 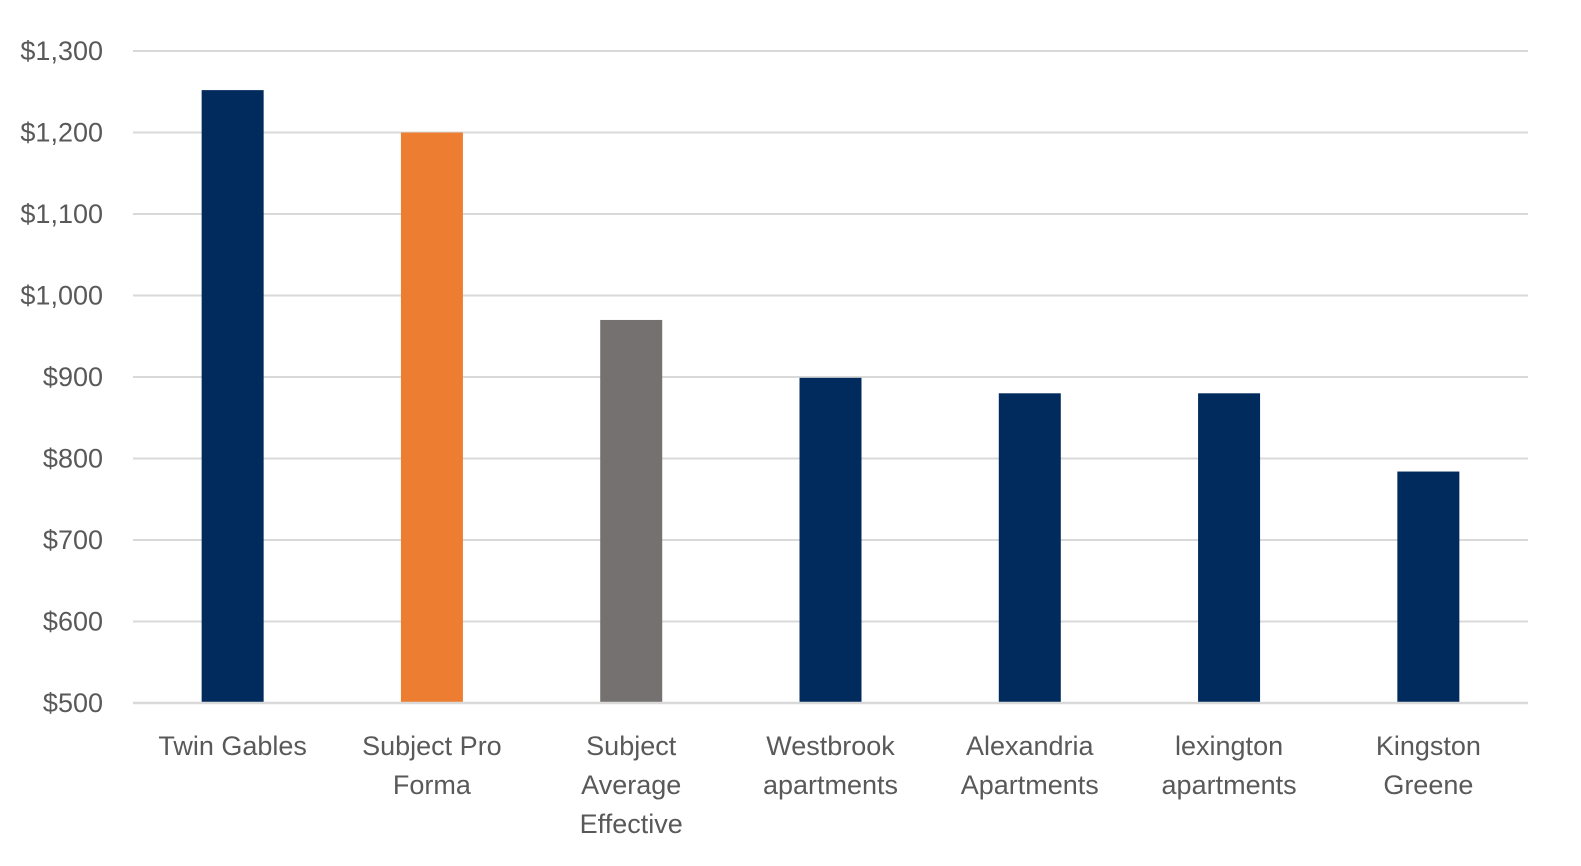 What do you see at coordinates (1030, 785) in the screenshot?
I see `x-tick-label-line: Apartments` at bounding box center [1030, 785].